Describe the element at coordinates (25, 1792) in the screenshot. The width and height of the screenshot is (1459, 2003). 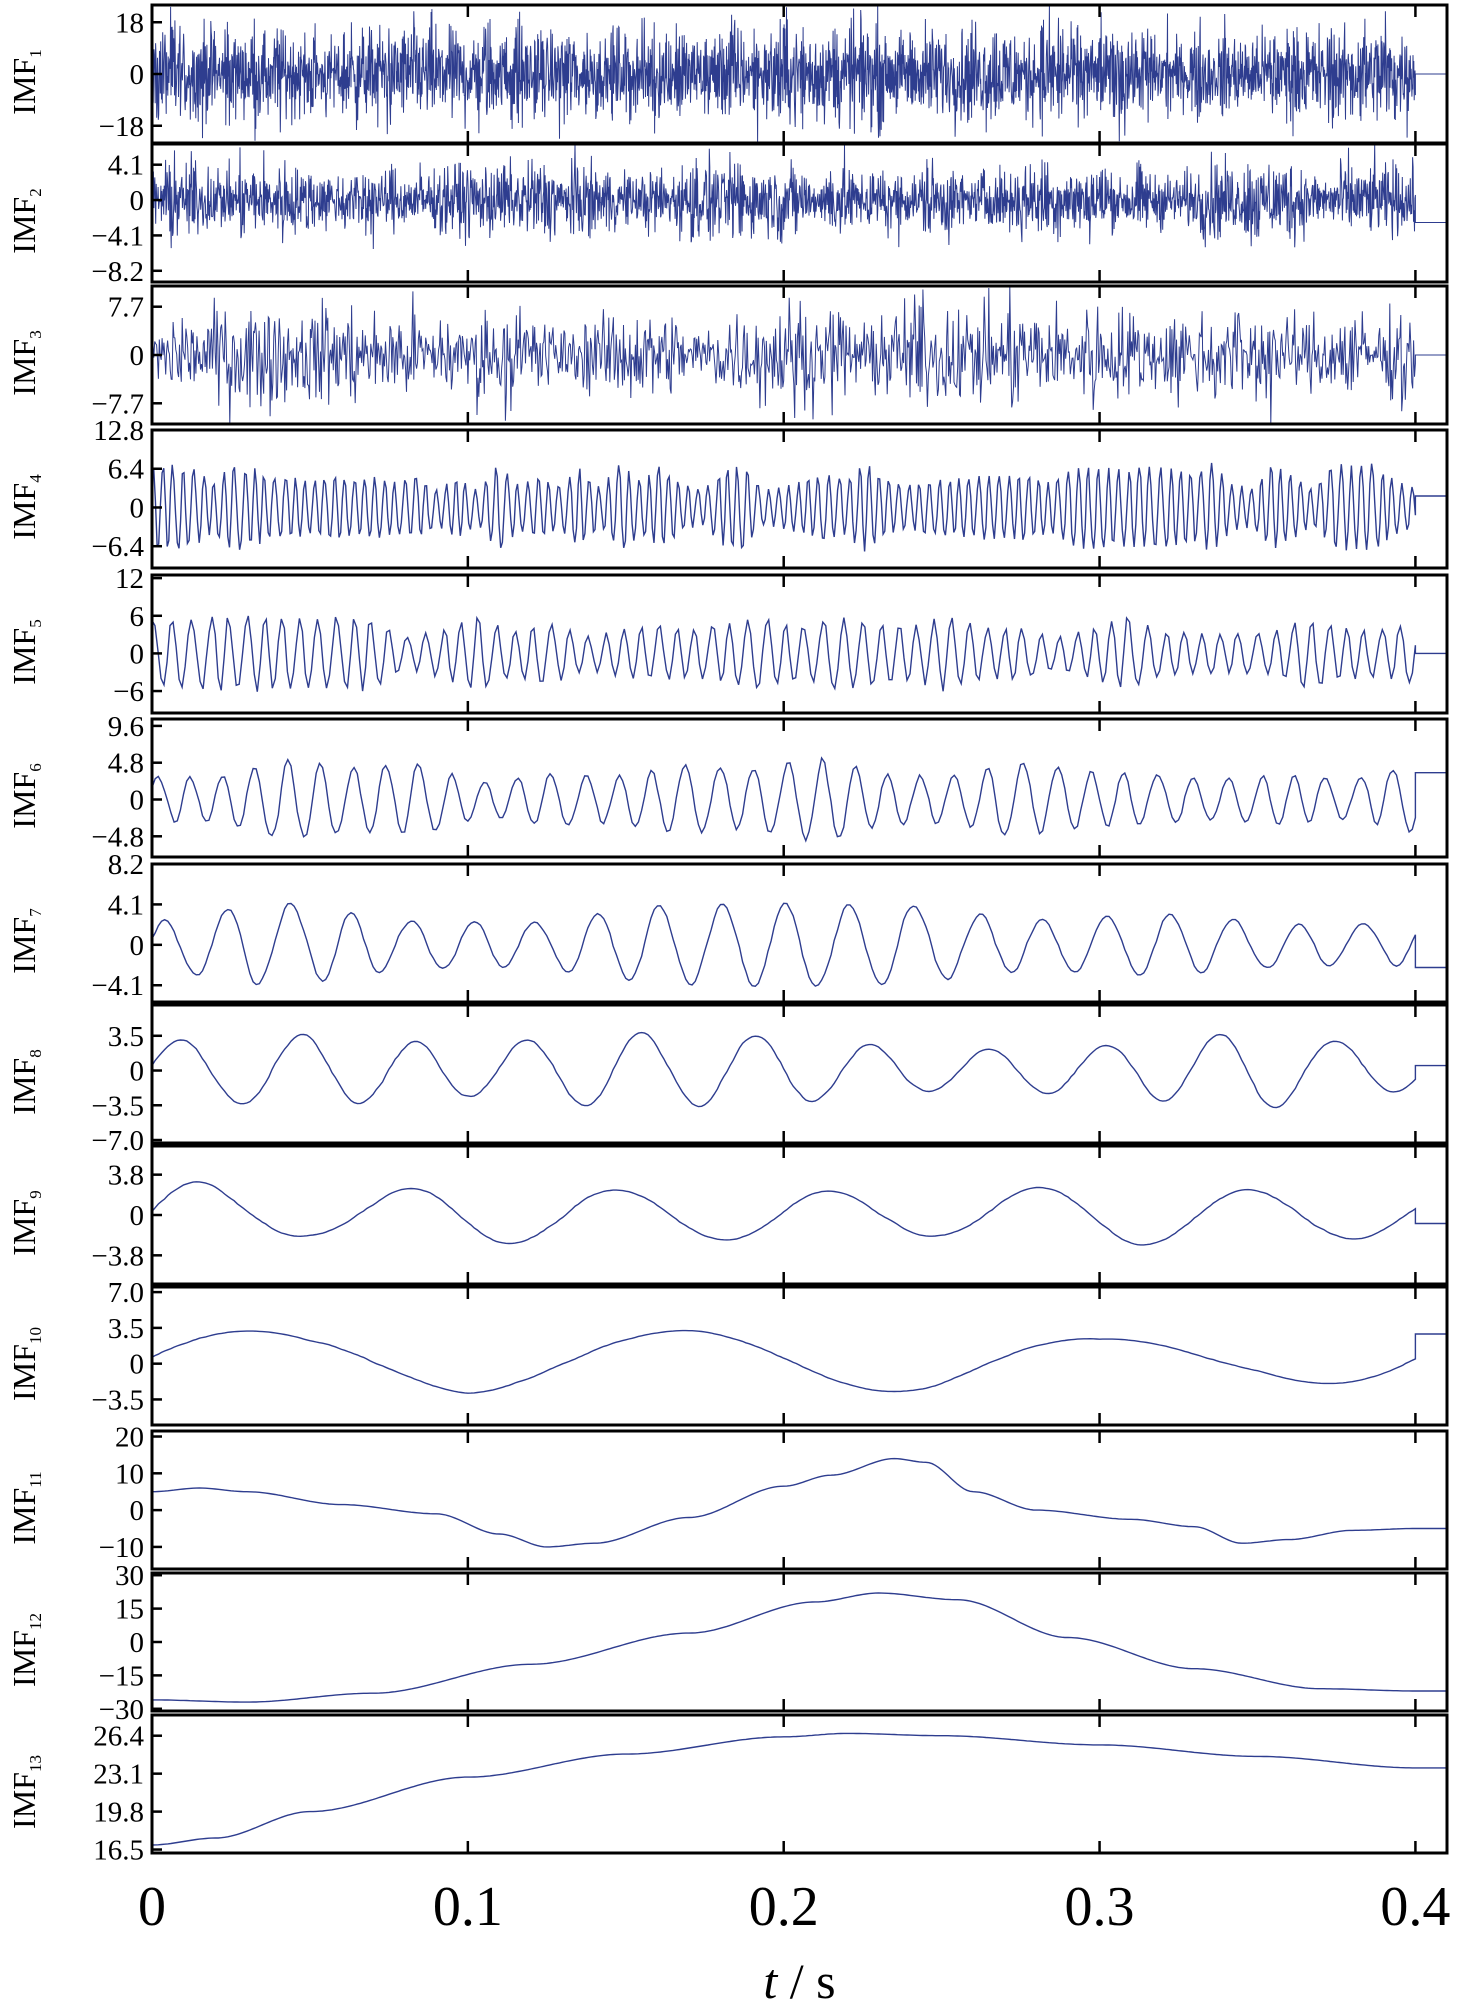
I see `panel-label-imf13: IMF13` at that location.